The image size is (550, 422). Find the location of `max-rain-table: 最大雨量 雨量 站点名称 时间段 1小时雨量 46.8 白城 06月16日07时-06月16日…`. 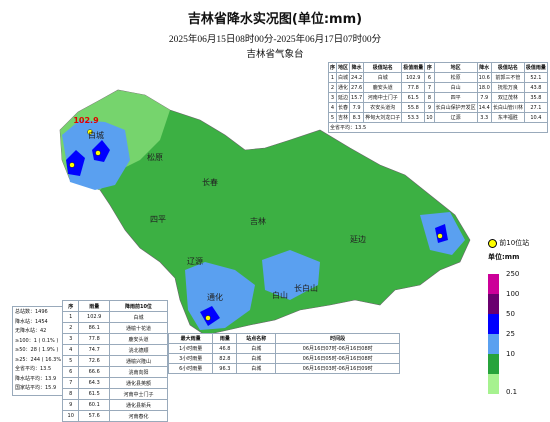

max-rain-table: 最大雨量 雨量 站点名称 时间段 1小时雨量 46.8 白城 06月16日07时-06月16日… is located at coordinates (283, 353).